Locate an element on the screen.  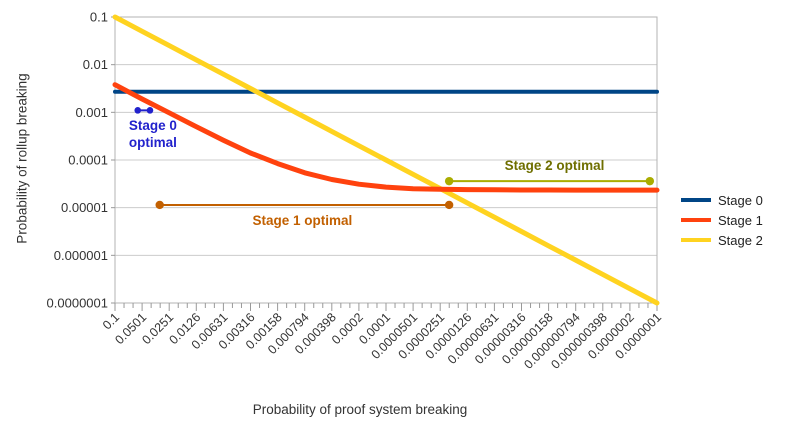
legend: Stage 0 Stage 1 Stage 2 is located at coordinates (722, 220).